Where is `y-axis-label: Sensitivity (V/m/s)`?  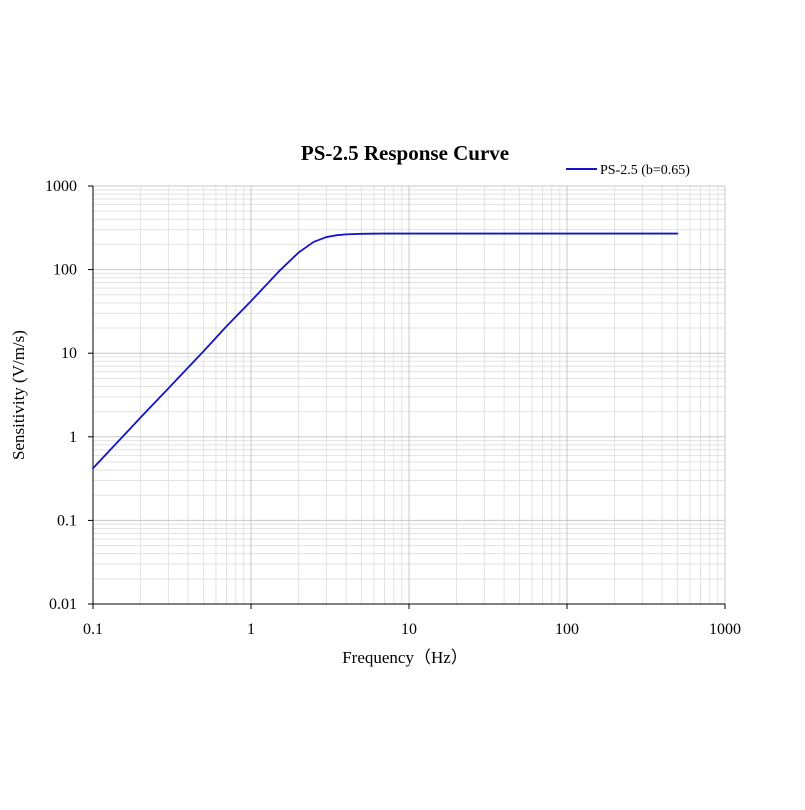
y-axis-label: Sensitivity (V/m/s) is located at coordinates (18, 395).